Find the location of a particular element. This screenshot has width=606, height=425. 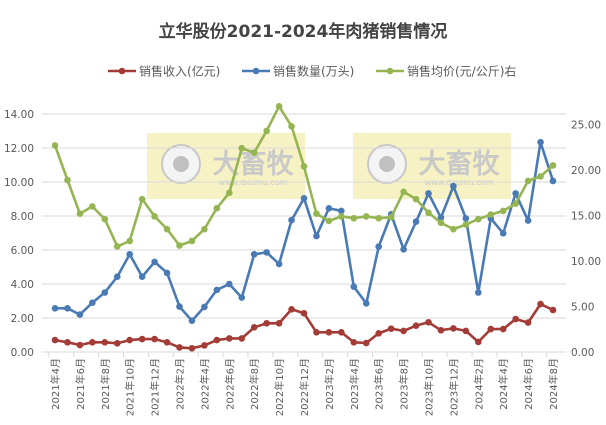

legend: 销售收入(亿元) 销售数量(万头) 销售均价(元/公斤)右 is located at coordinates (312, 71).